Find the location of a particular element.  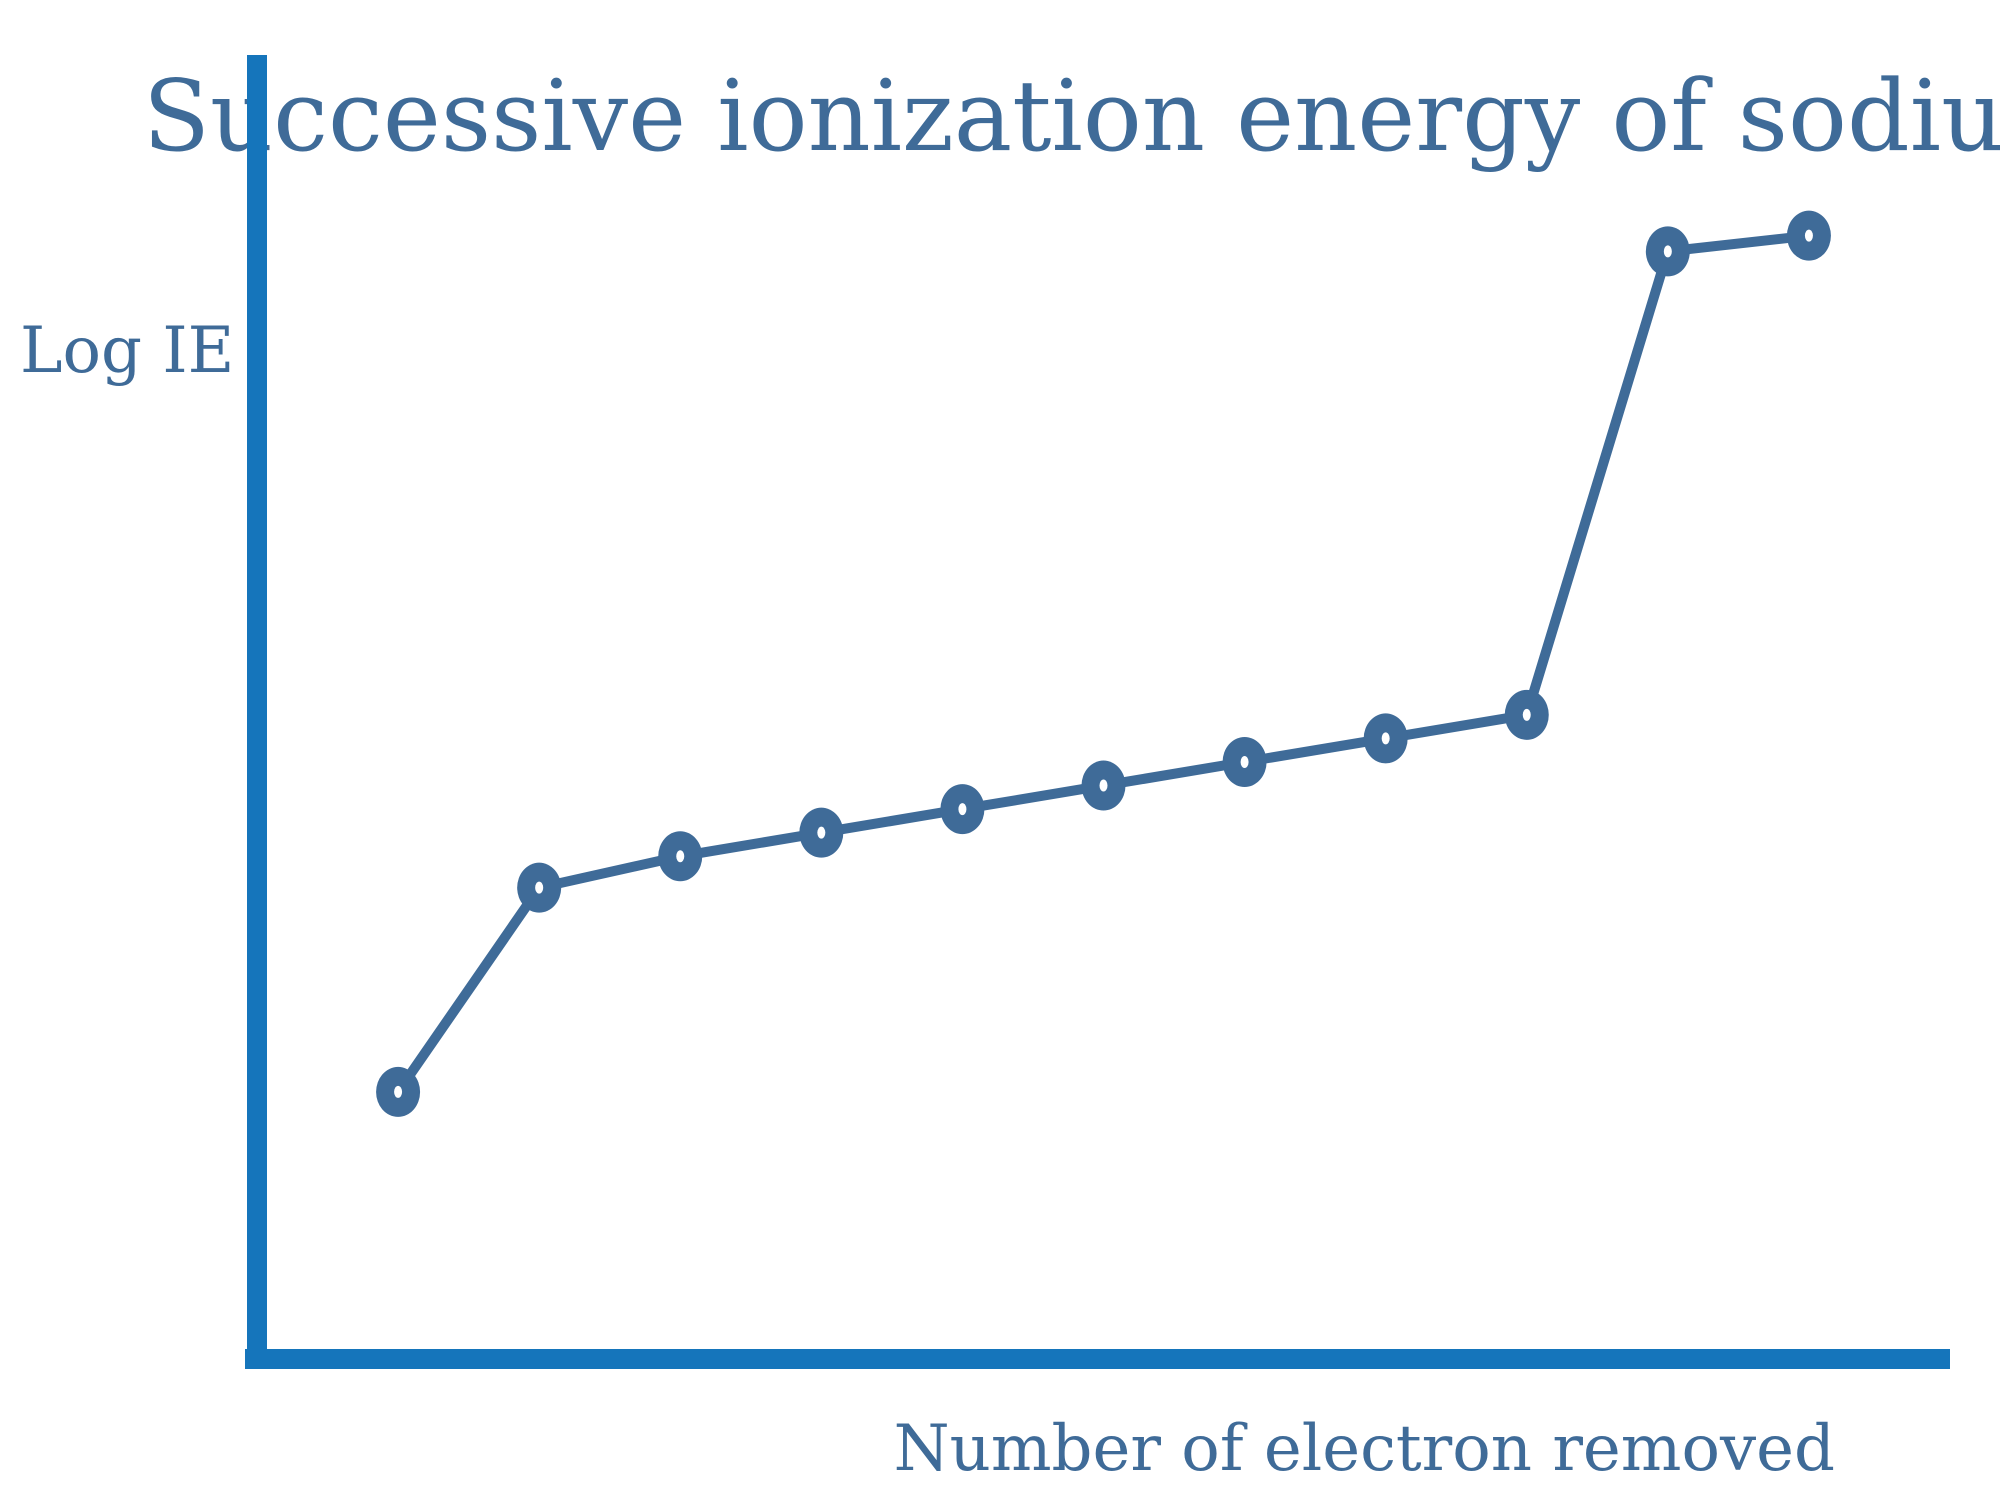

y-axis-label: Log IE is located at coordinates (127, 351).